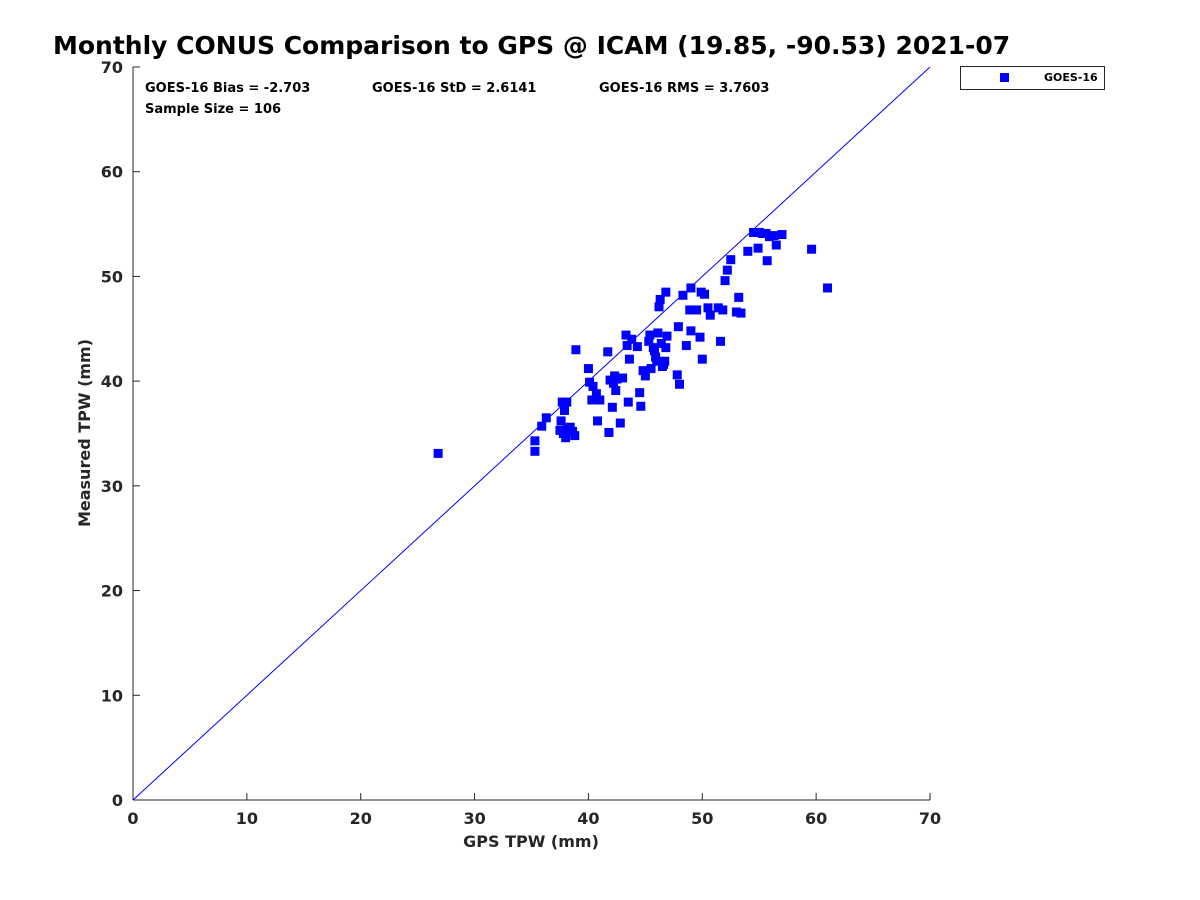 The height and width of the screenshot is (900, 1200). What do you see at coordinates (84, 433) in the screenshot?
I see `y-axis-label: Measured TPW (mm)` at bounding box center [84, 433].